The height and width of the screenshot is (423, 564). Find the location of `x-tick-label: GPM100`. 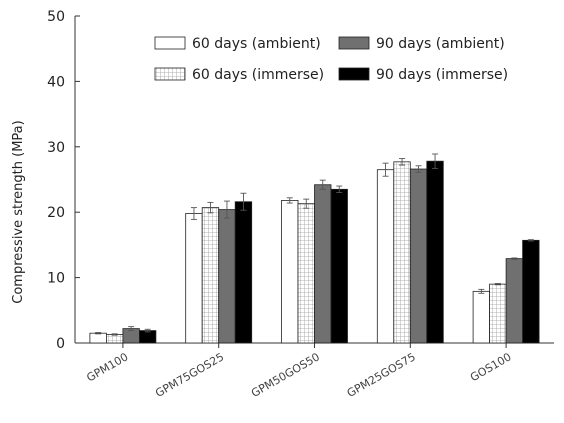

x-tick-label: GPM100 is located at coordinates (107, 367).